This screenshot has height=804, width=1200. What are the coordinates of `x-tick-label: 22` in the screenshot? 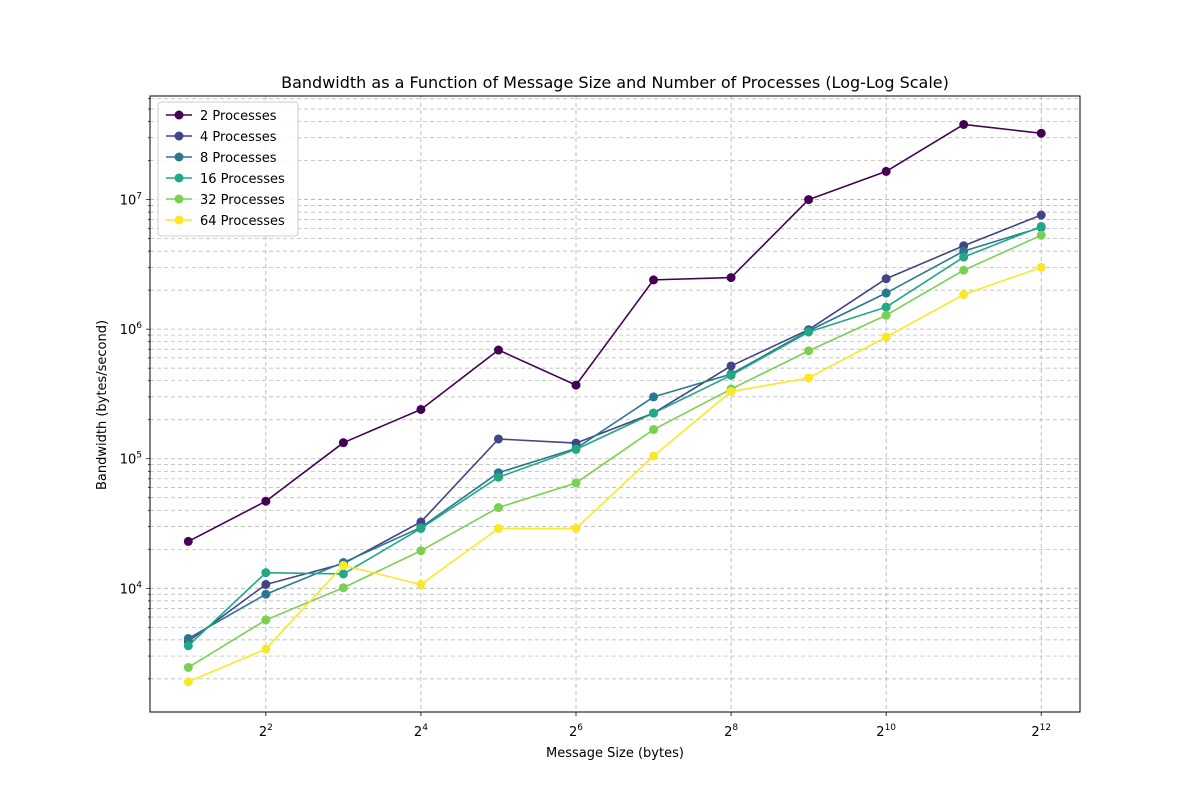 It's located at (266, 731).